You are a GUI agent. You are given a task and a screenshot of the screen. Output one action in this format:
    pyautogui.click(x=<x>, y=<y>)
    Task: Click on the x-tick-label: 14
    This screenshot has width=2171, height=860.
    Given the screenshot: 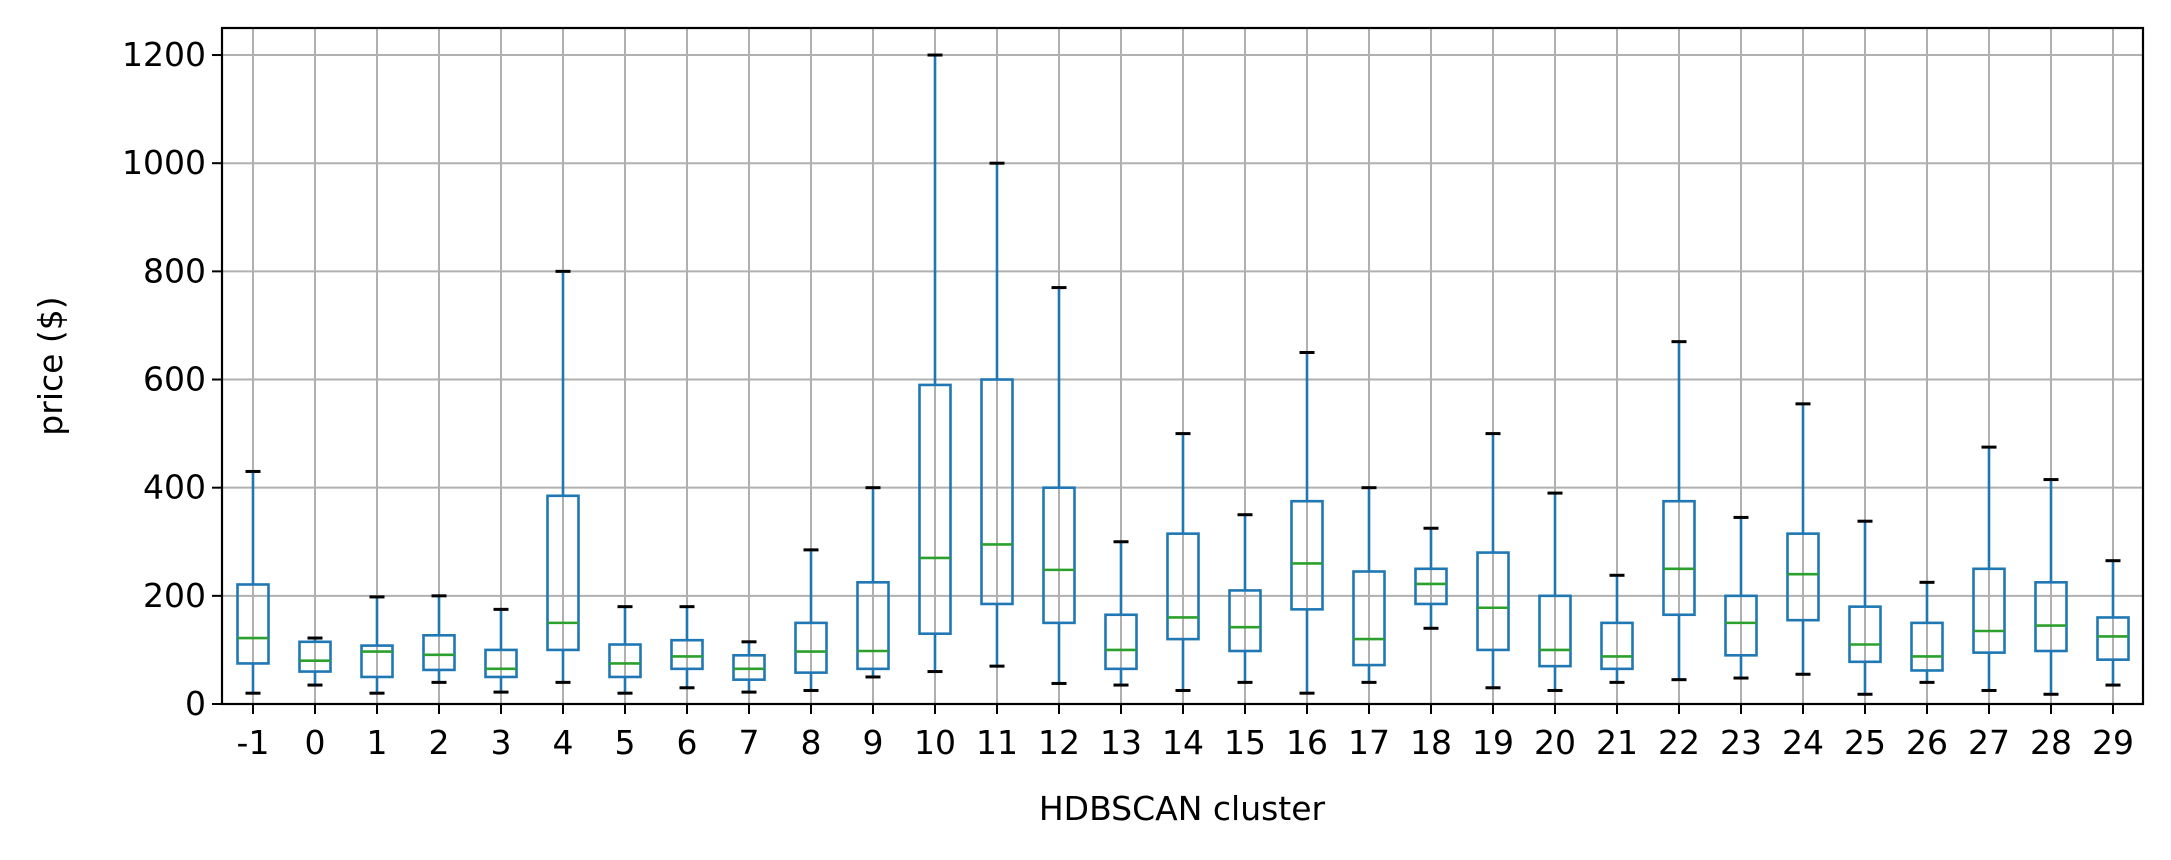 What is the action you would take?
    pyautogui.click(x=1183, y=742)
    